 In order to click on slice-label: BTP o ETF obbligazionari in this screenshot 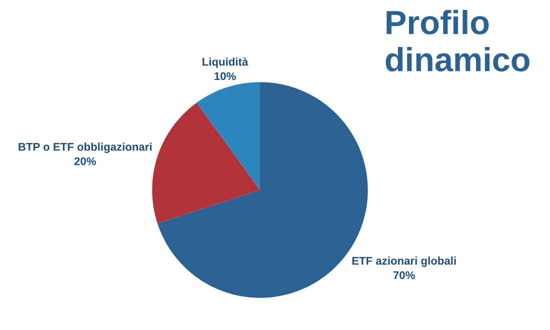, I will do `click(85, 148)`.